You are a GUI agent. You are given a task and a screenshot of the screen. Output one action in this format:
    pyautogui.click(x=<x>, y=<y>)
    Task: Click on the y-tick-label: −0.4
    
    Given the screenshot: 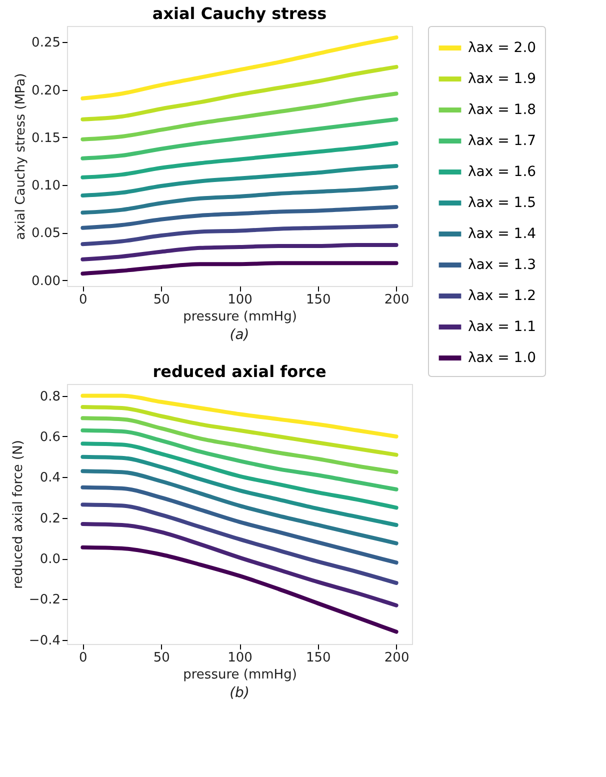 What is the action you would take?
    pyautogui.click(x=44, y=640)
    